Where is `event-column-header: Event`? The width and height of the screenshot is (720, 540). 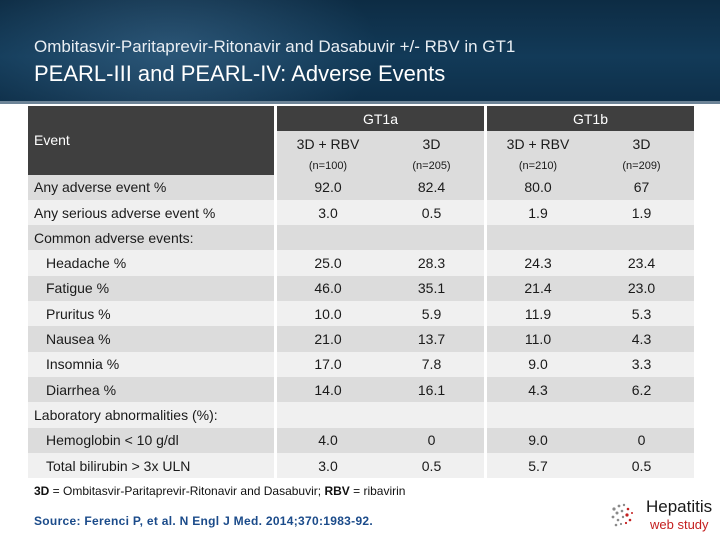
event-column-header: Event is located at coordinates (151, 140).